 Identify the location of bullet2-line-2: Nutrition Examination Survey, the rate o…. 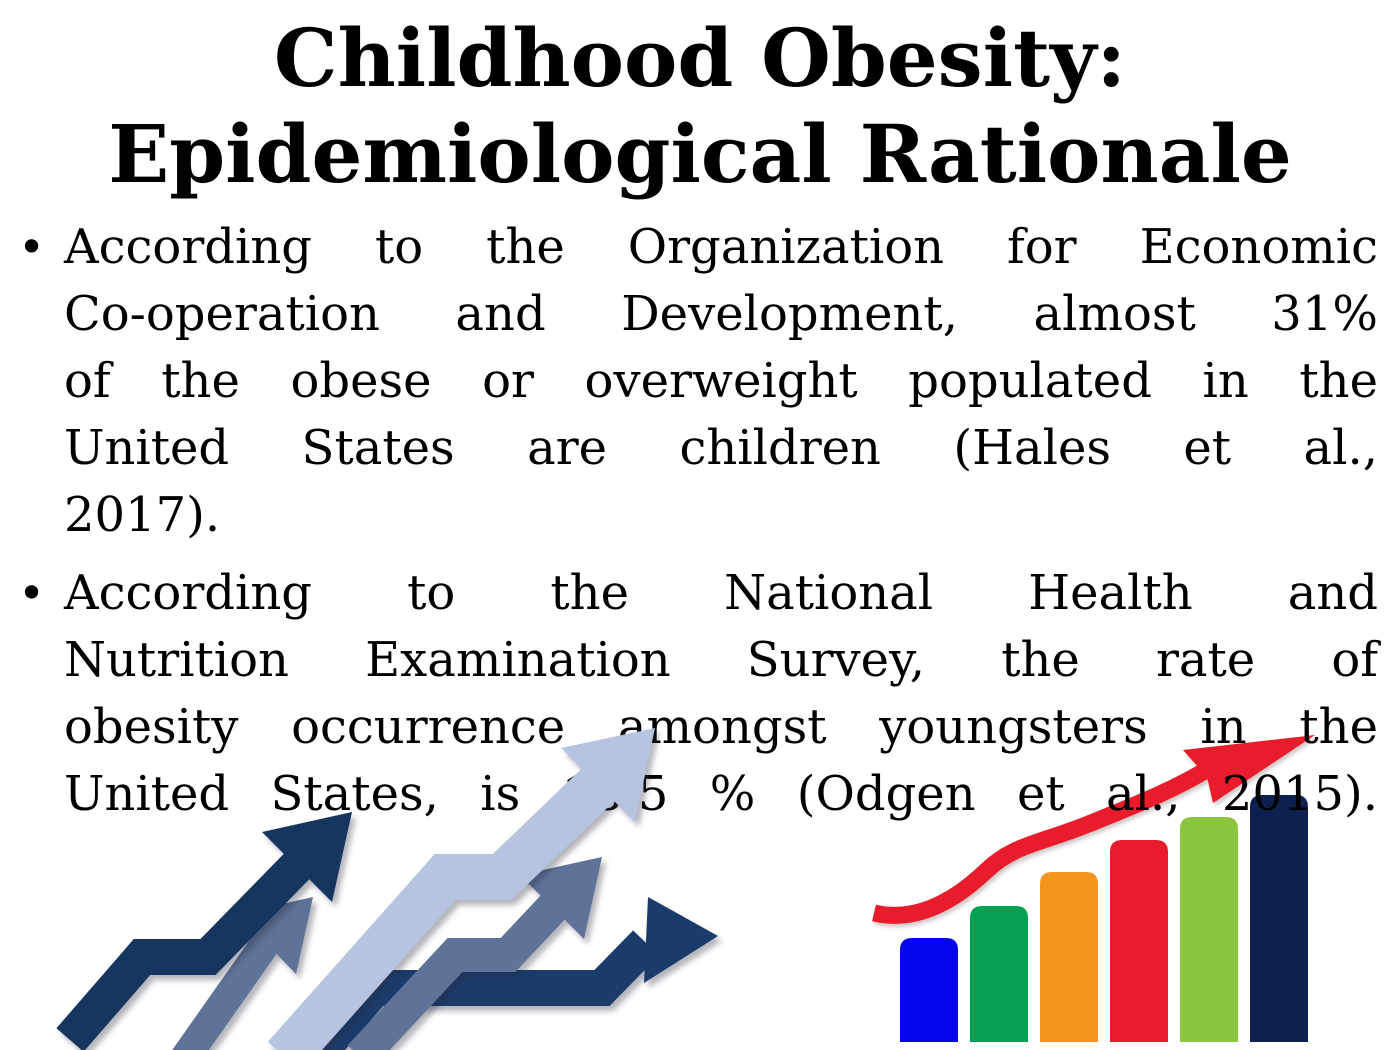
(721, 660).